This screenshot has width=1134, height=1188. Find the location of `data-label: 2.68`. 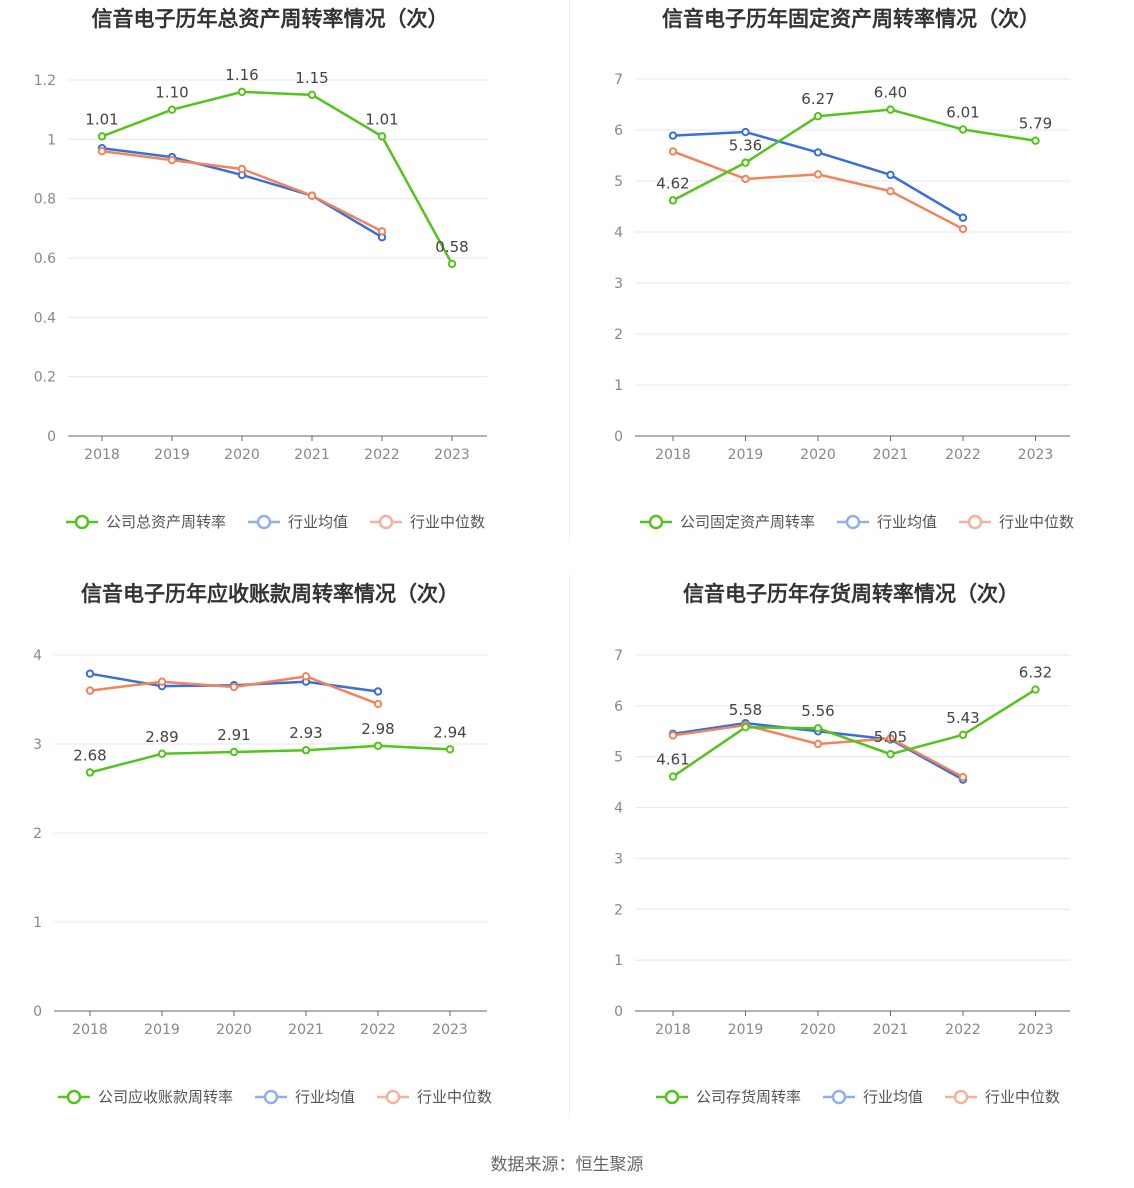

data-label: 2.68 is located at coordinates (89, 755).